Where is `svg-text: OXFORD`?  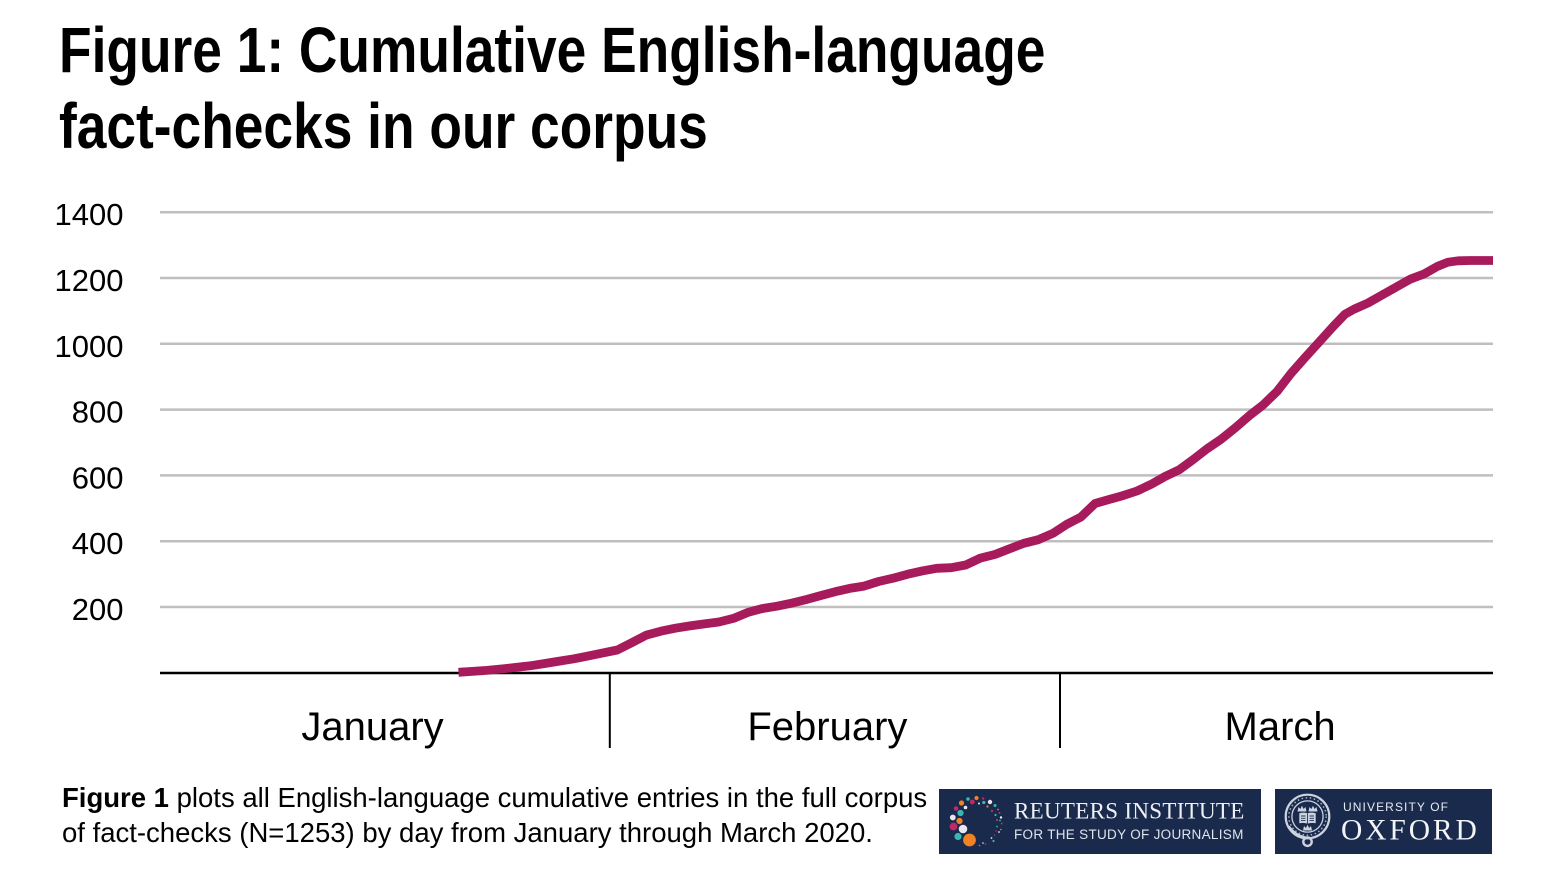 svg-text: OXFORD is located at coordinates (1410, 831).